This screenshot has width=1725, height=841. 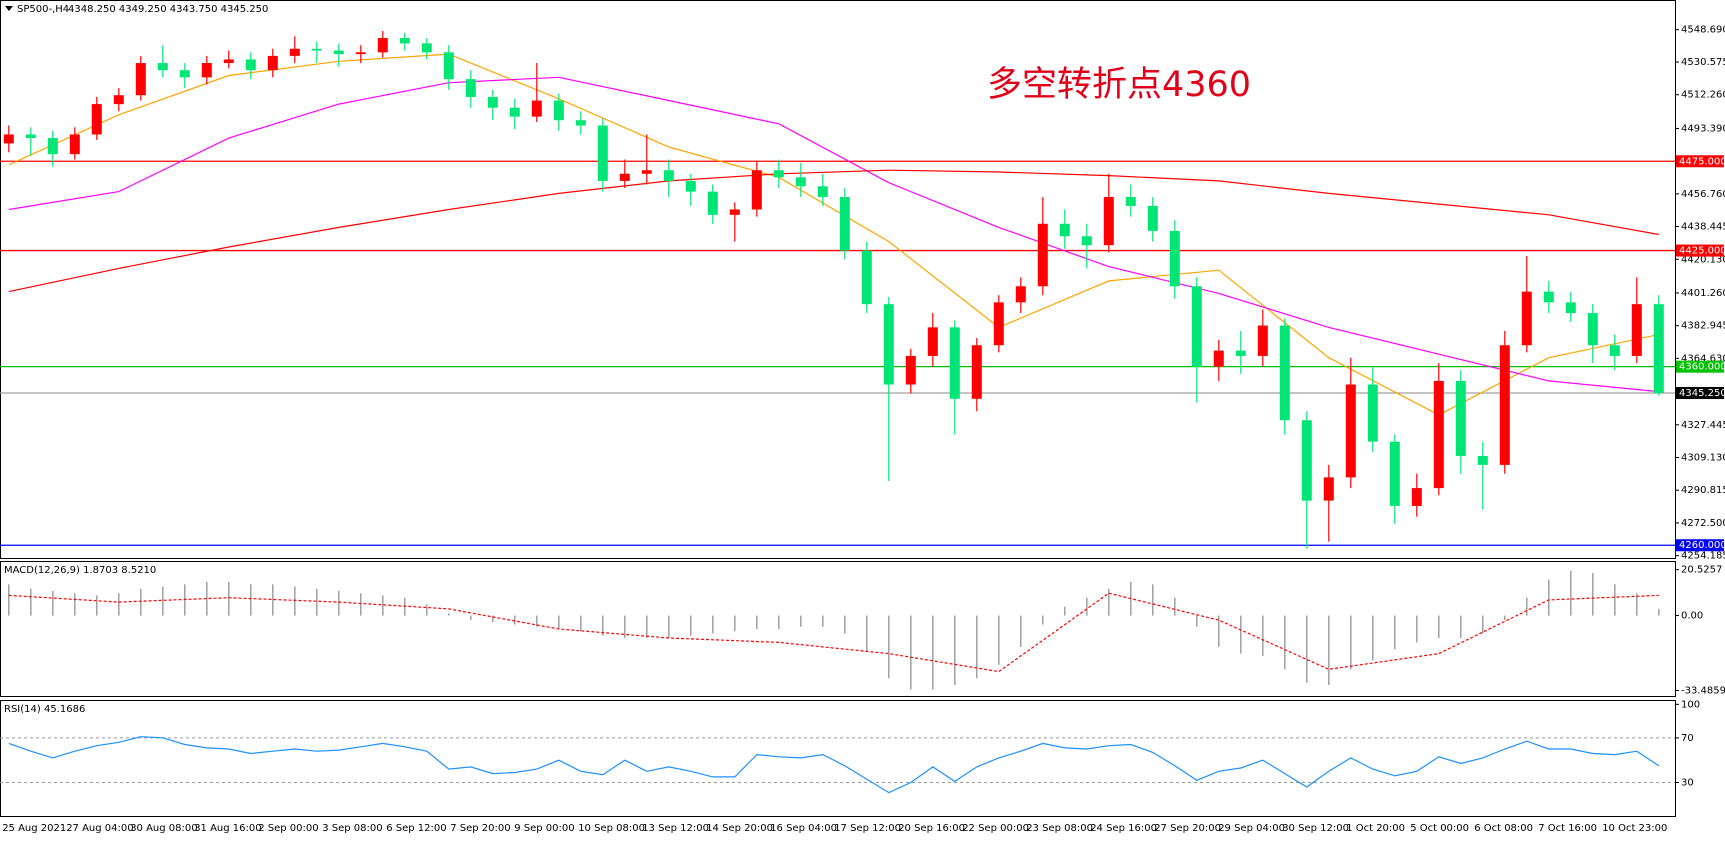 I want to click on y-tick-label: 4309.130, so click(x=1703, y=458).